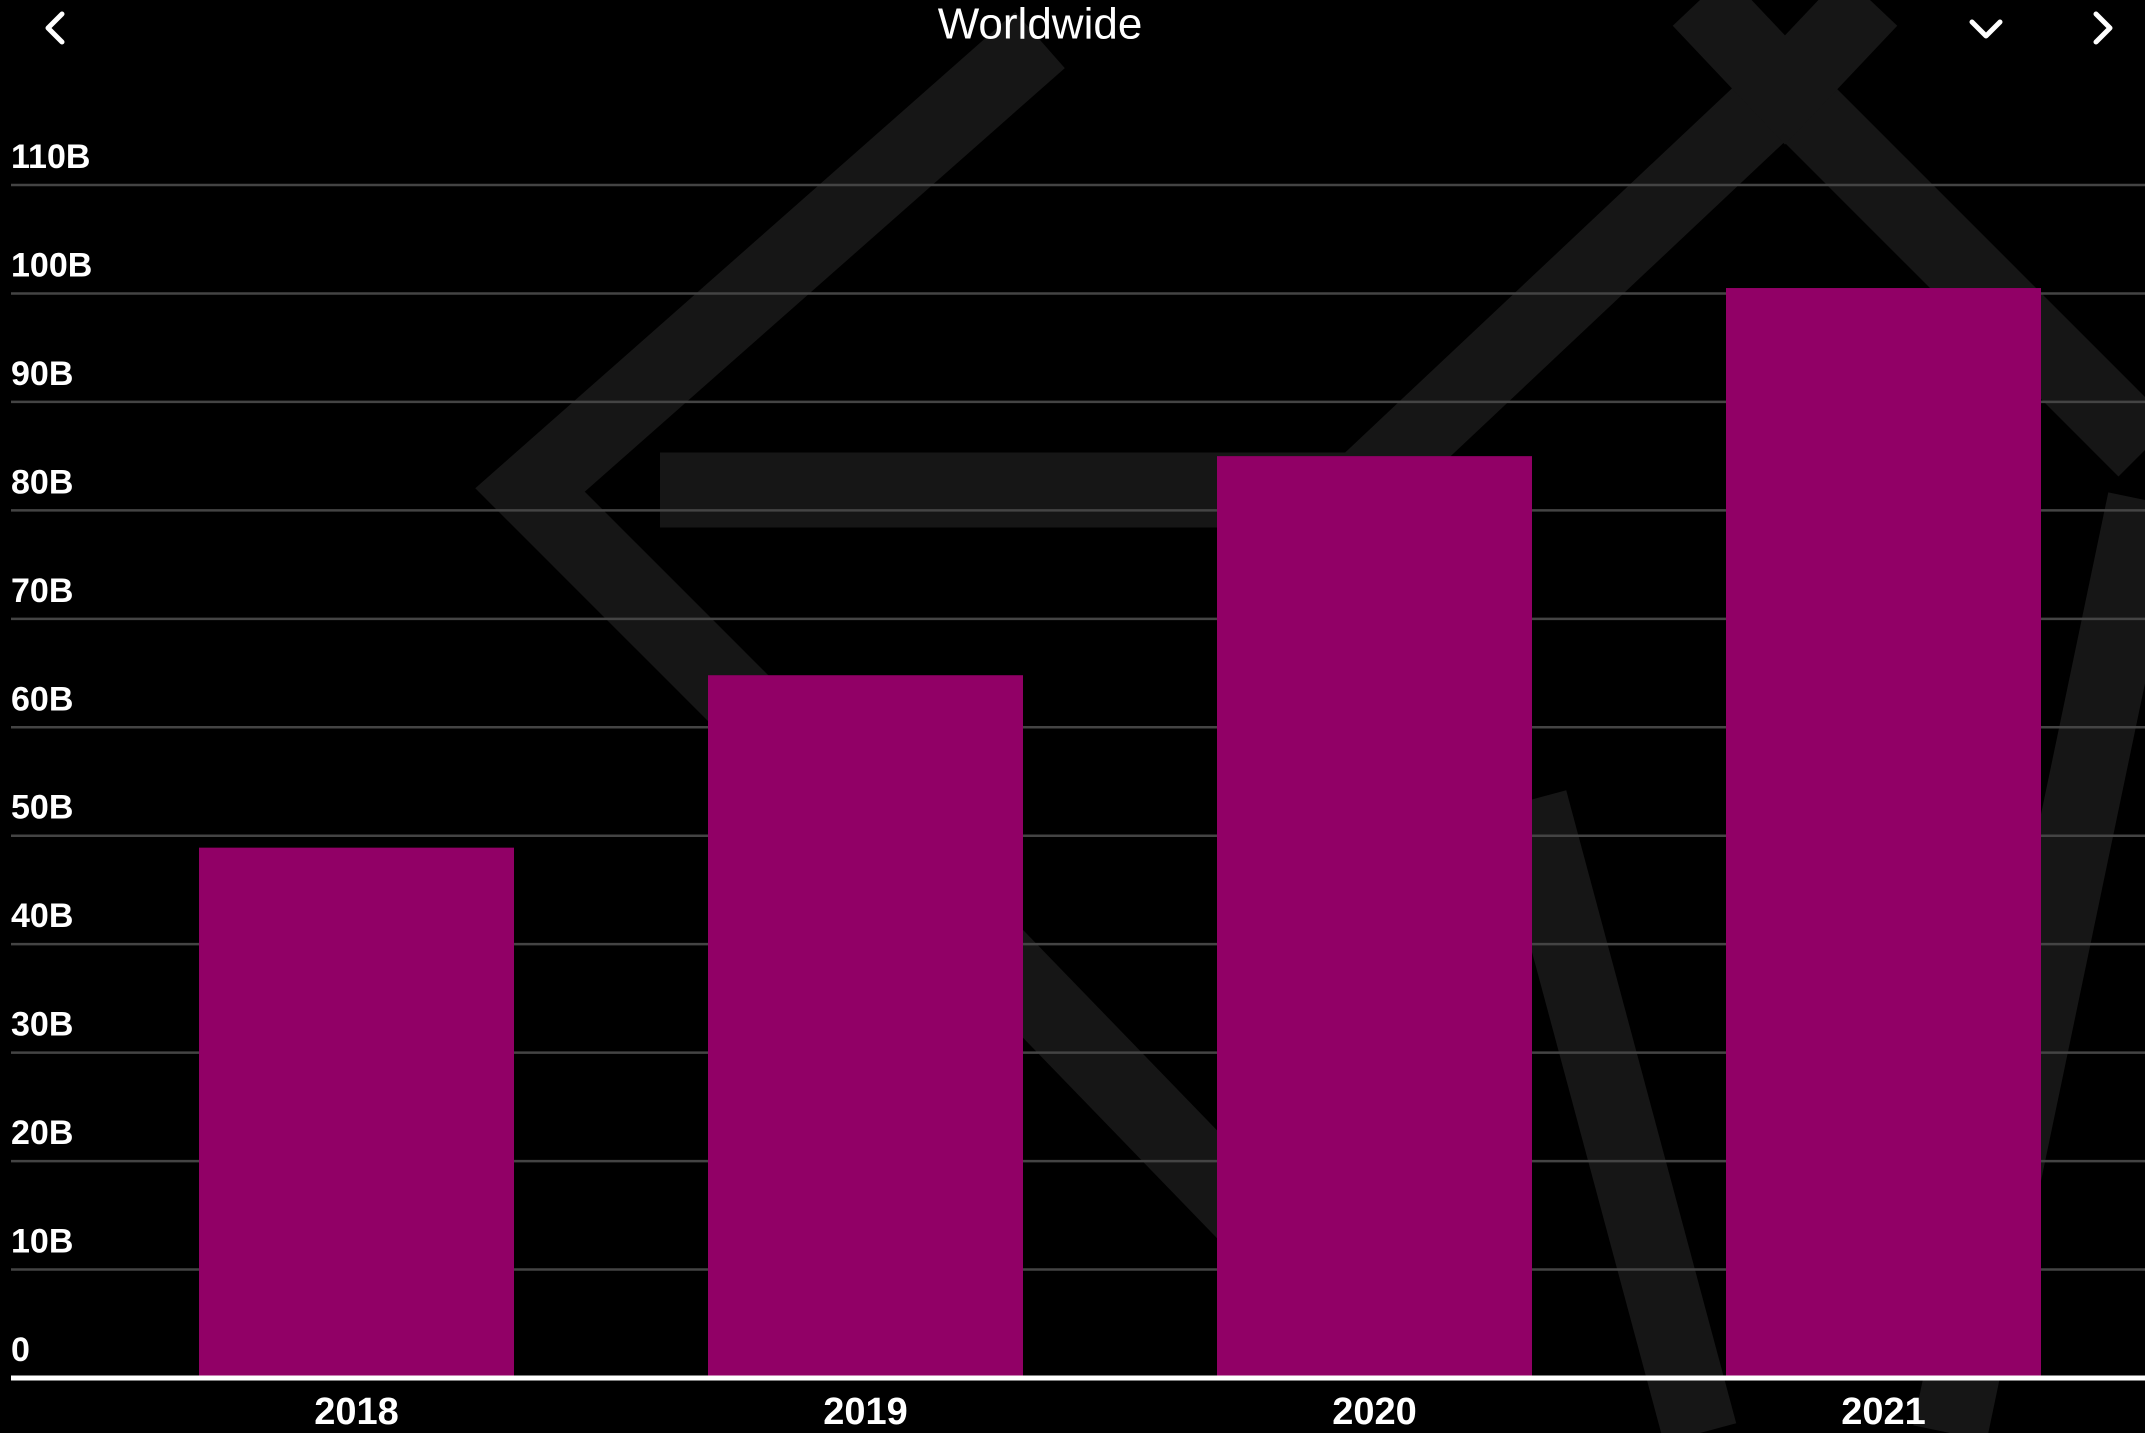  I want to click on x-tick-label: 2018, so click(356, 1412).